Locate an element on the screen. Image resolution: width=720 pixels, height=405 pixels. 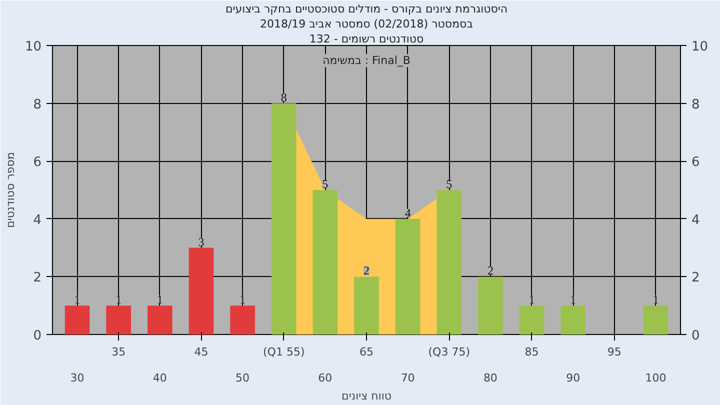
y2-tick-label: 0 is located at coordinates (696, 336).